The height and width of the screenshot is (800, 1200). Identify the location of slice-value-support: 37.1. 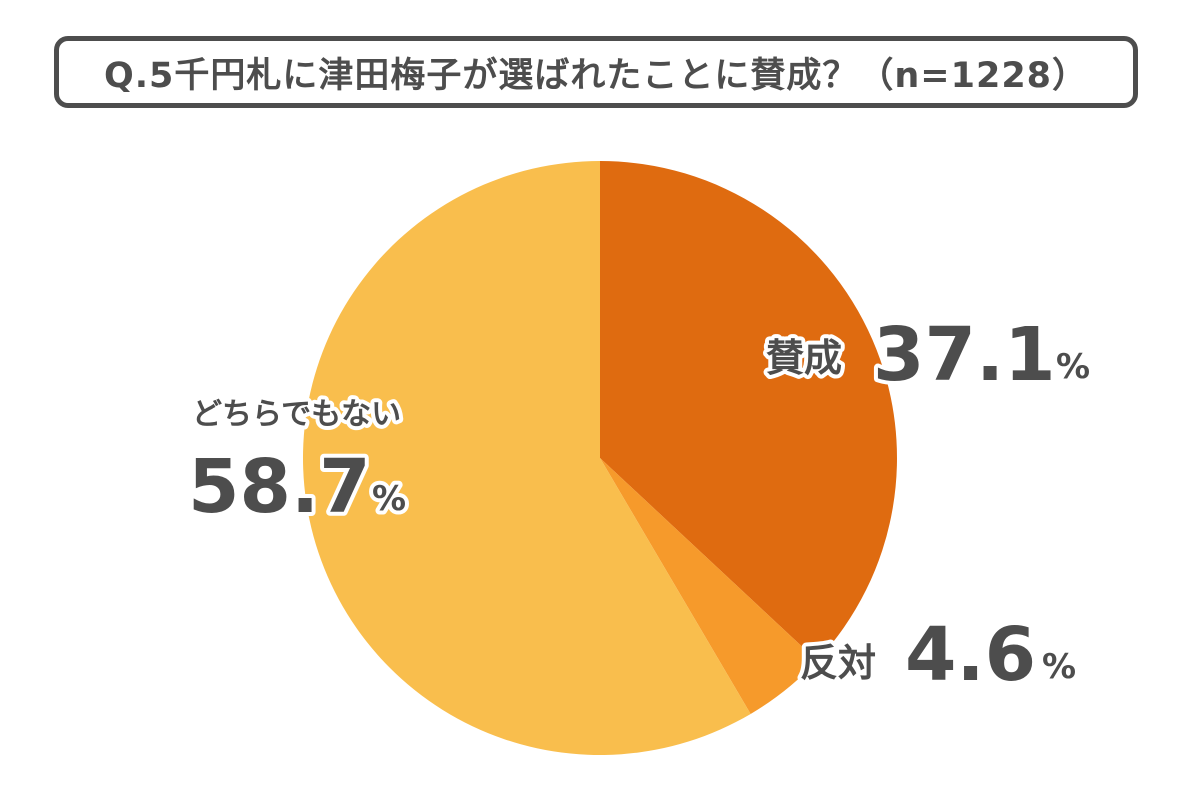
(964, 355).